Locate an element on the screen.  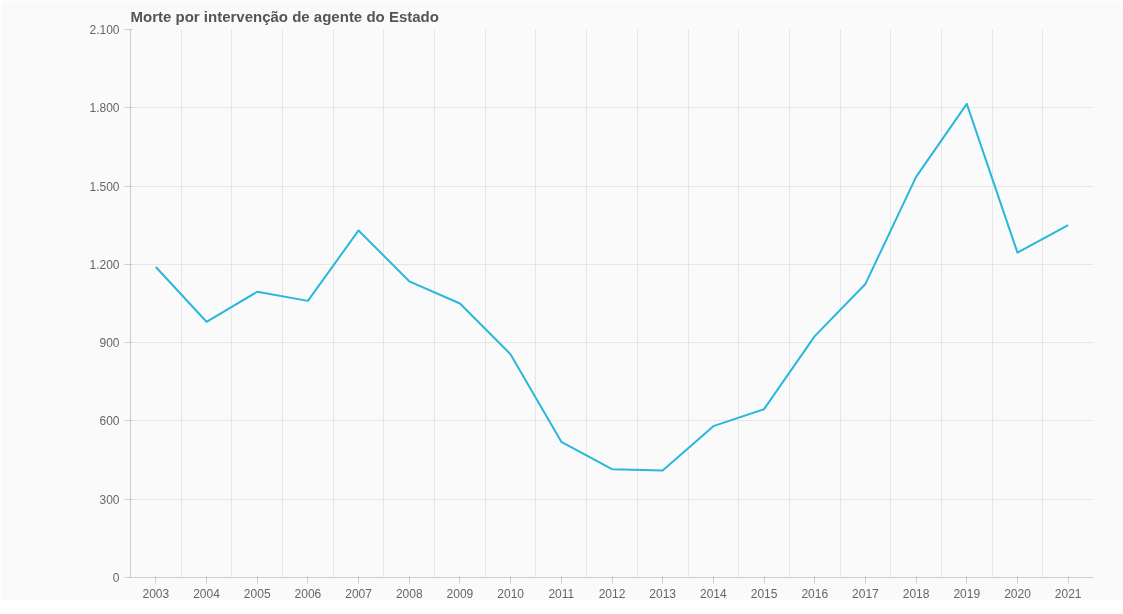
x-tick-label: 2004 is located at coordinates (207, 593).